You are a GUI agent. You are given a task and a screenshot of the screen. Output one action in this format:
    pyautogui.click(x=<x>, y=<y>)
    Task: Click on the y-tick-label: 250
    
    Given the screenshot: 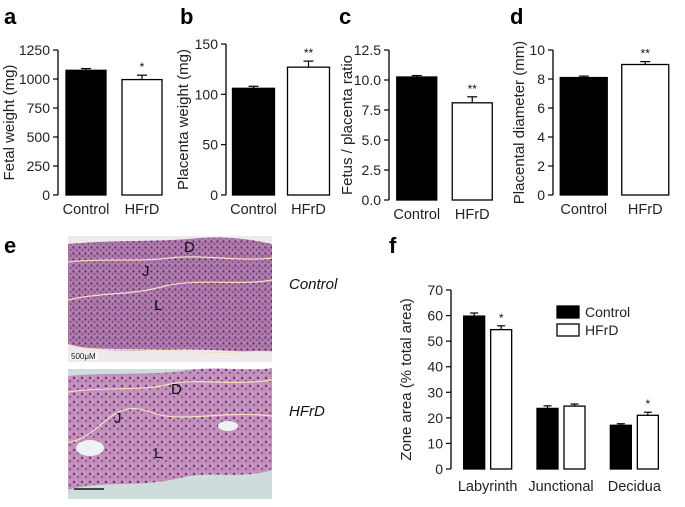 What is the action you would take?
    pyautogui.click(x=39, y=166)
    